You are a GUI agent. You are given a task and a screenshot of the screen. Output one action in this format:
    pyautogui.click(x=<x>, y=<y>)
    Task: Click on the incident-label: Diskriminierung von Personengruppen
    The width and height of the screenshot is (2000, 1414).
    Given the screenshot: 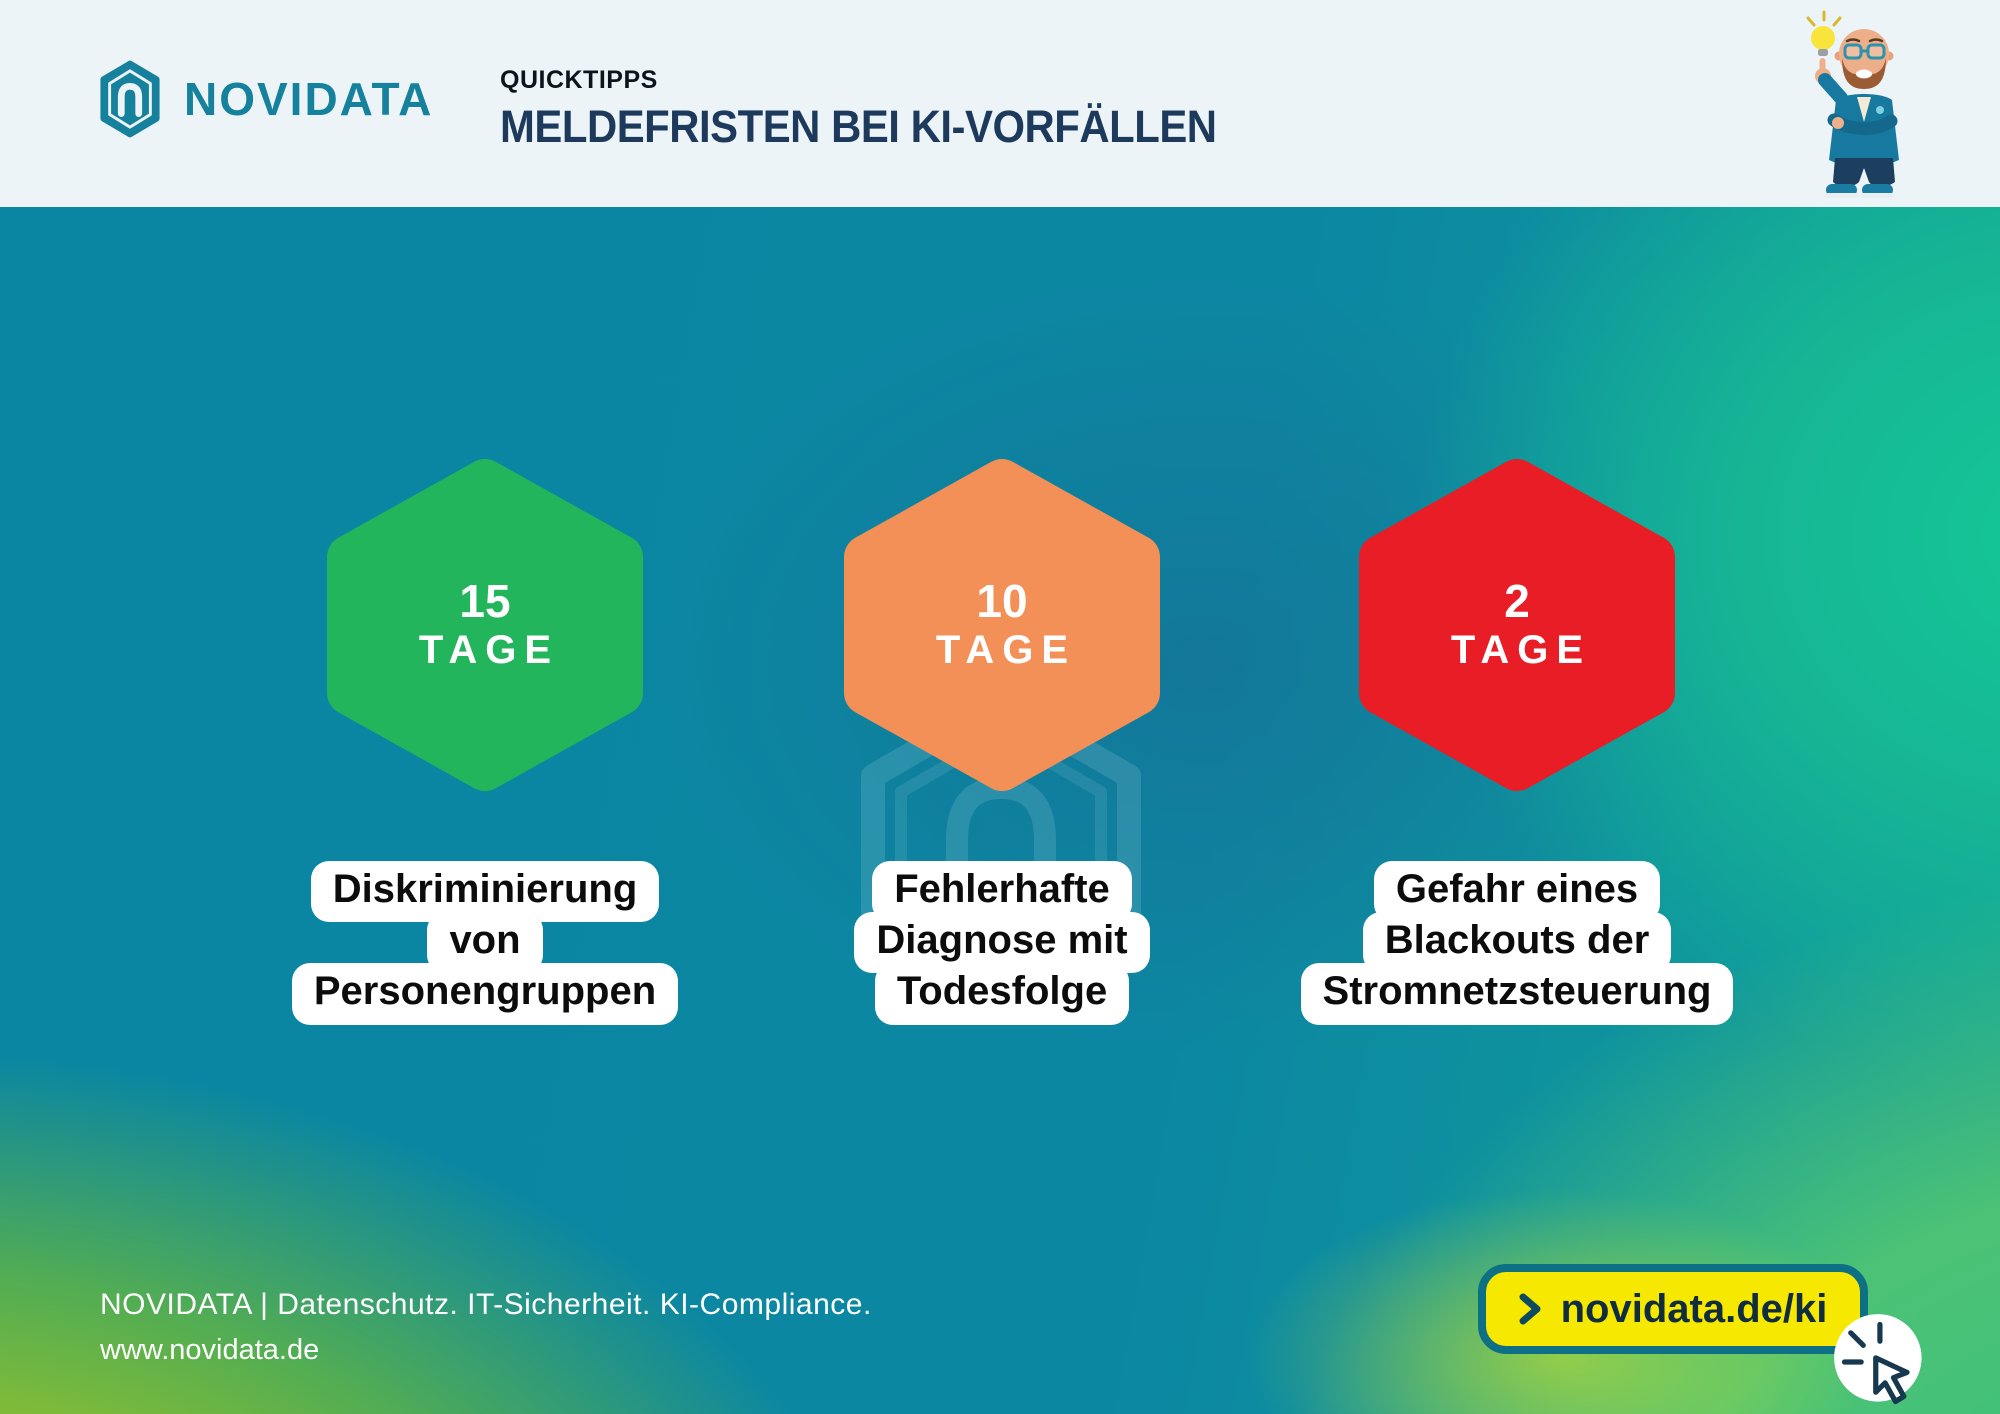 What is the action you would take?
    pyautogui.click(x=485, y=943)
    